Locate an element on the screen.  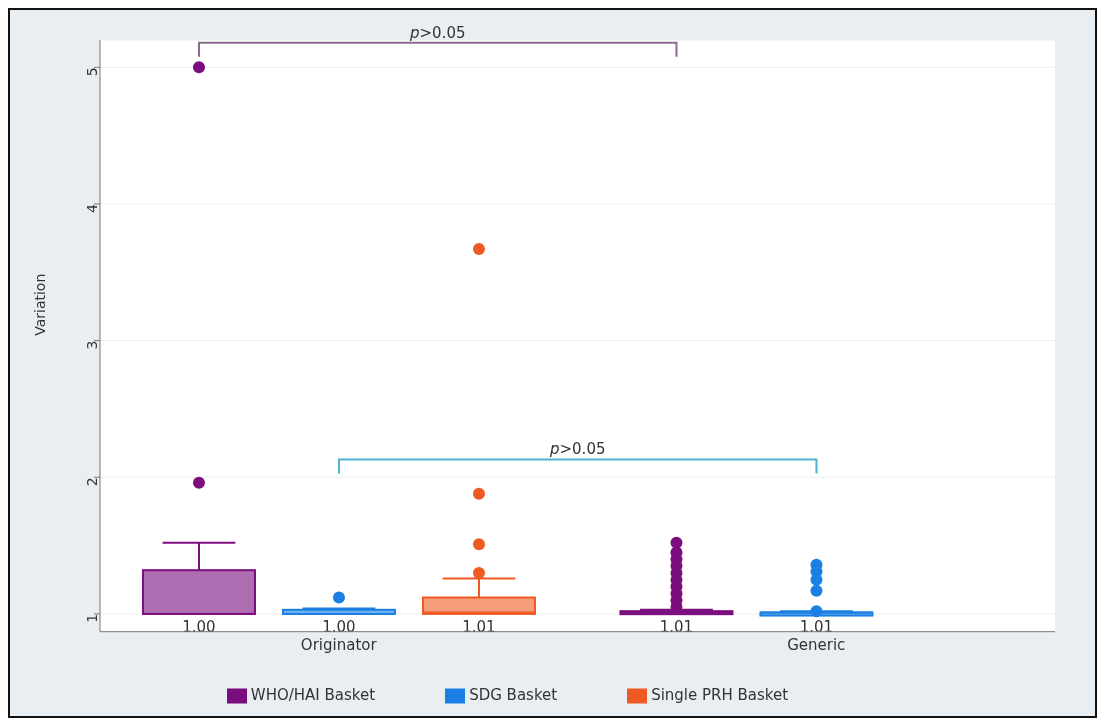
x-tick-label: Generic is located at coordinates (816, 645).